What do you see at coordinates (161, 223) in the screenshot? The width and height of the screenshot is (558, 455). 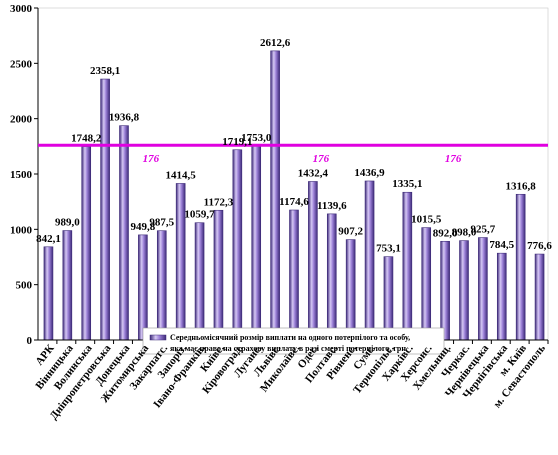 I see `data-label: 987,5` at bounding box center [161, 223].